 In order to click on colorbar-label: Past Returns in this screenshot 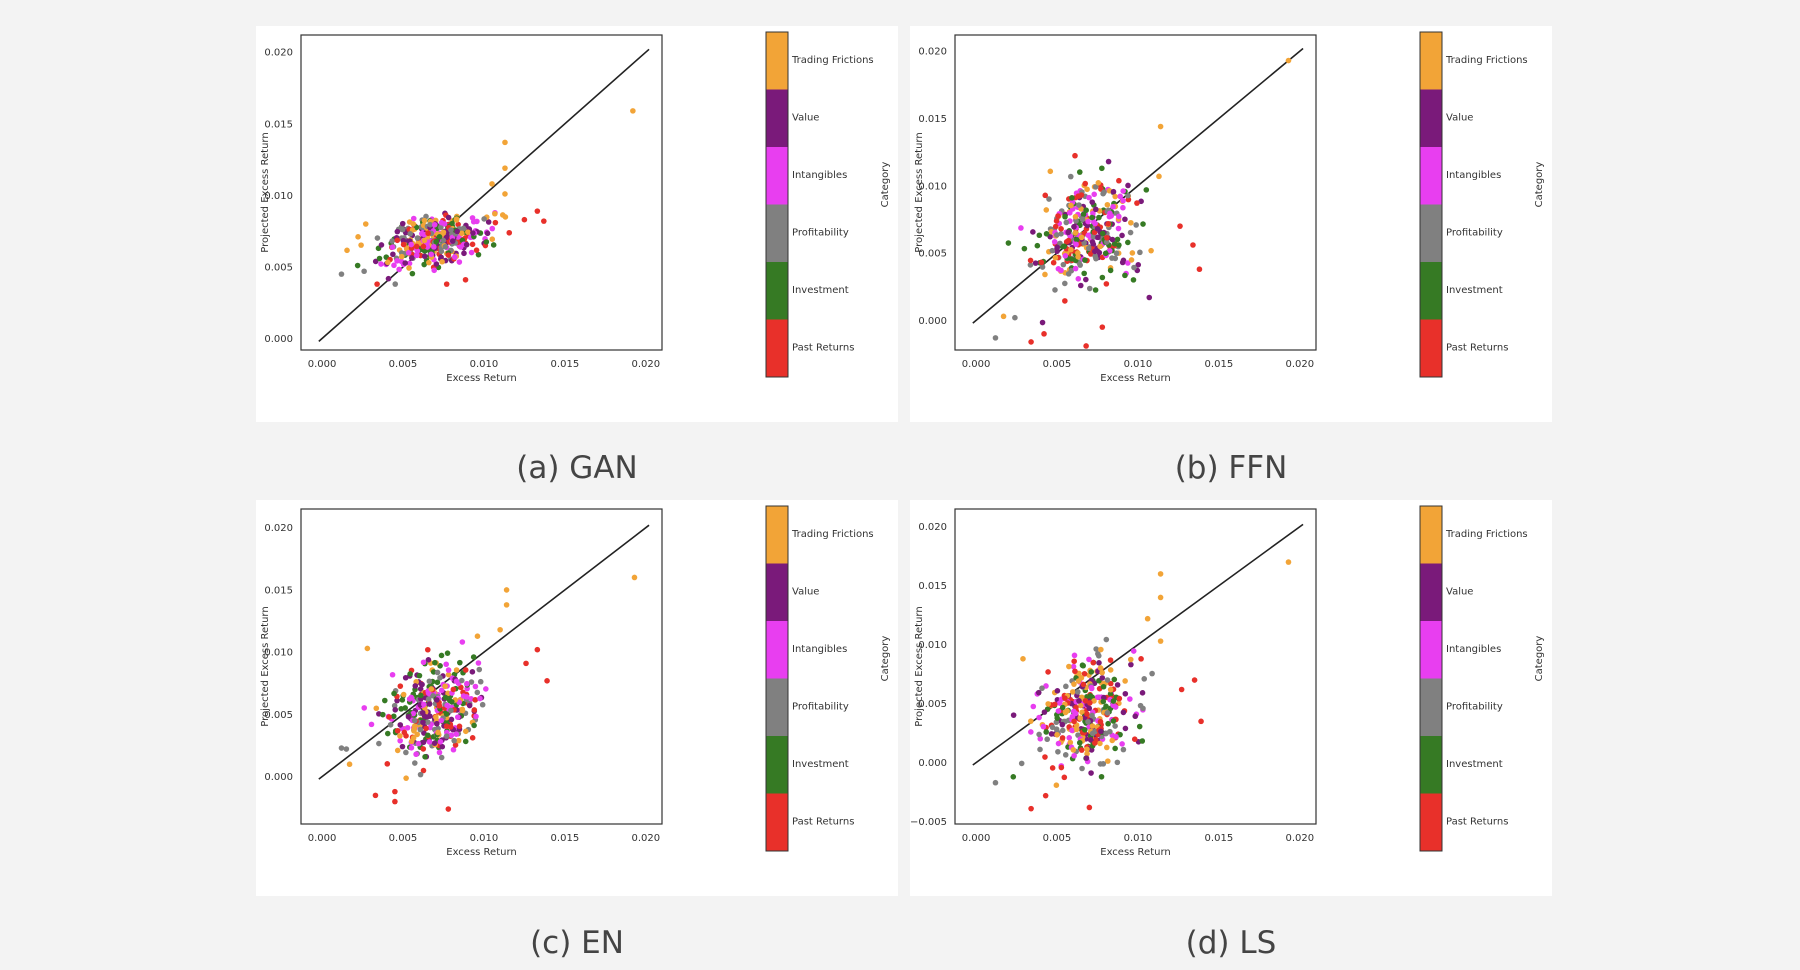, I will do `click(1477, 822)`.